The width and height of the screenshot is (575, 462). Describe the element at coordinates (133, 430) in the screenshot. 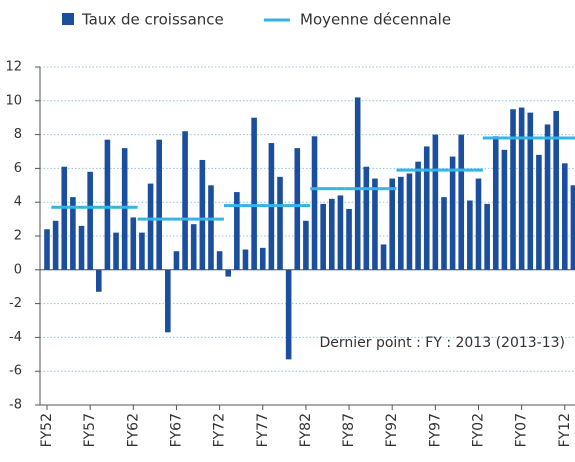

I see `x-tick-label: FY62` at that location.